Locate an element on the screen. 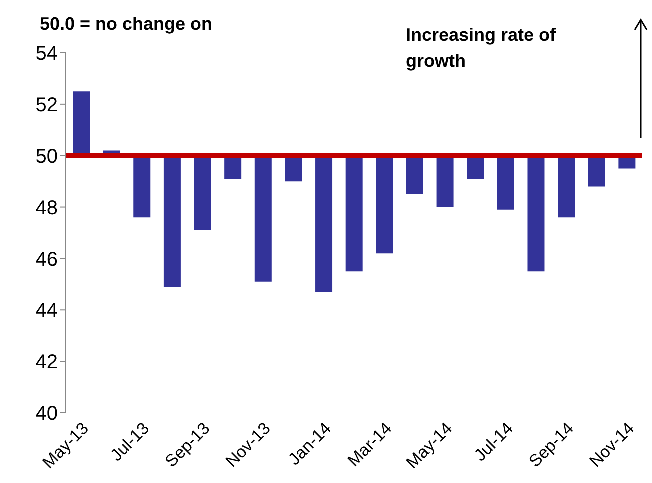 The image size is (652, 483). y-tick-label: 46 is located at coordinates (47, 259).